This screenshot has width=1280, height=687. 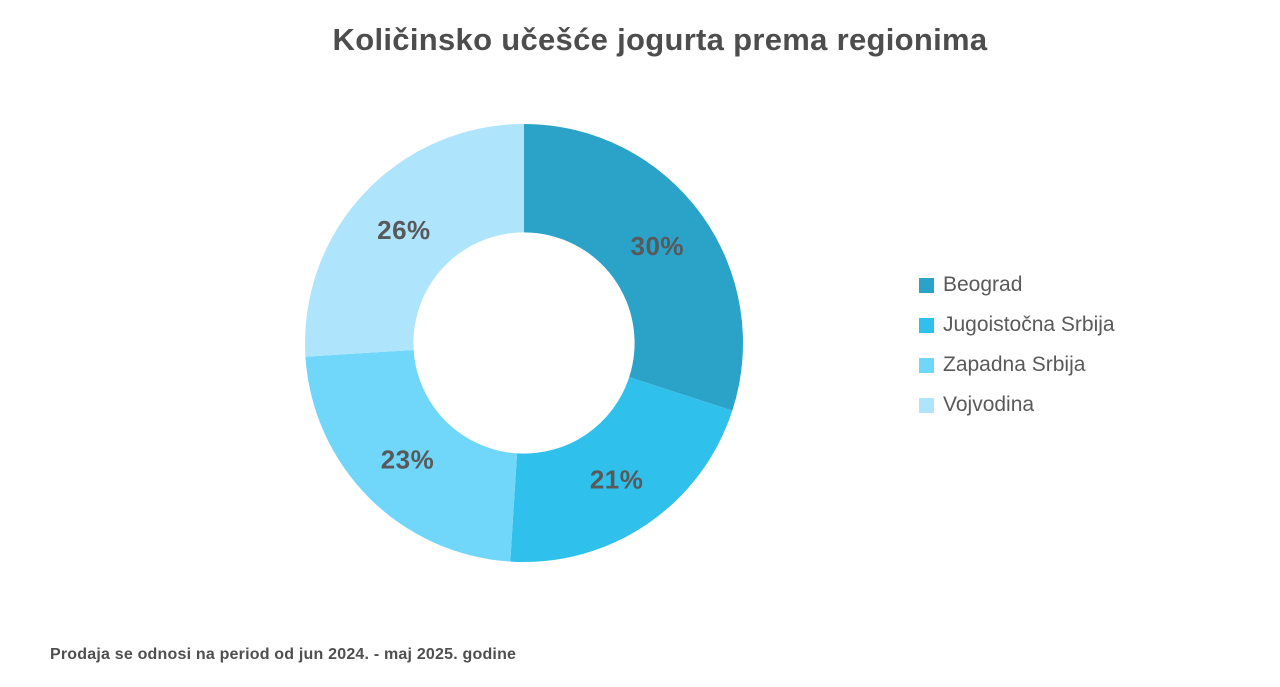 I want to click on pie-slice-zapadna-srbija, so click(x=411, y=455).